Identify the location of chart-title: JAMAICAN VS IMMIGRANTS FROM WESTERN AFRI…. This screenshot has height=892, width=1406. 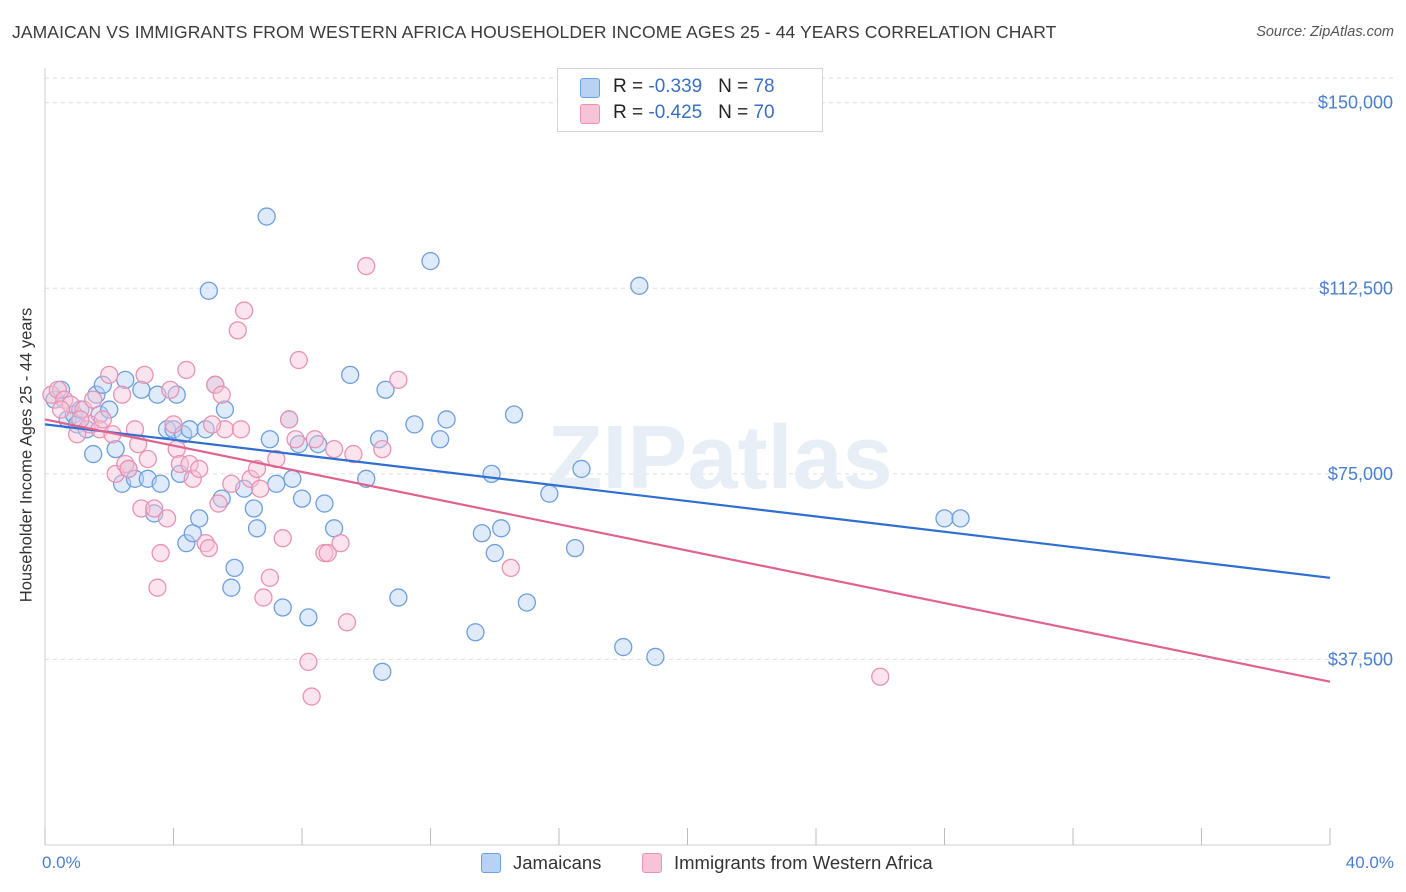
(534, 32).